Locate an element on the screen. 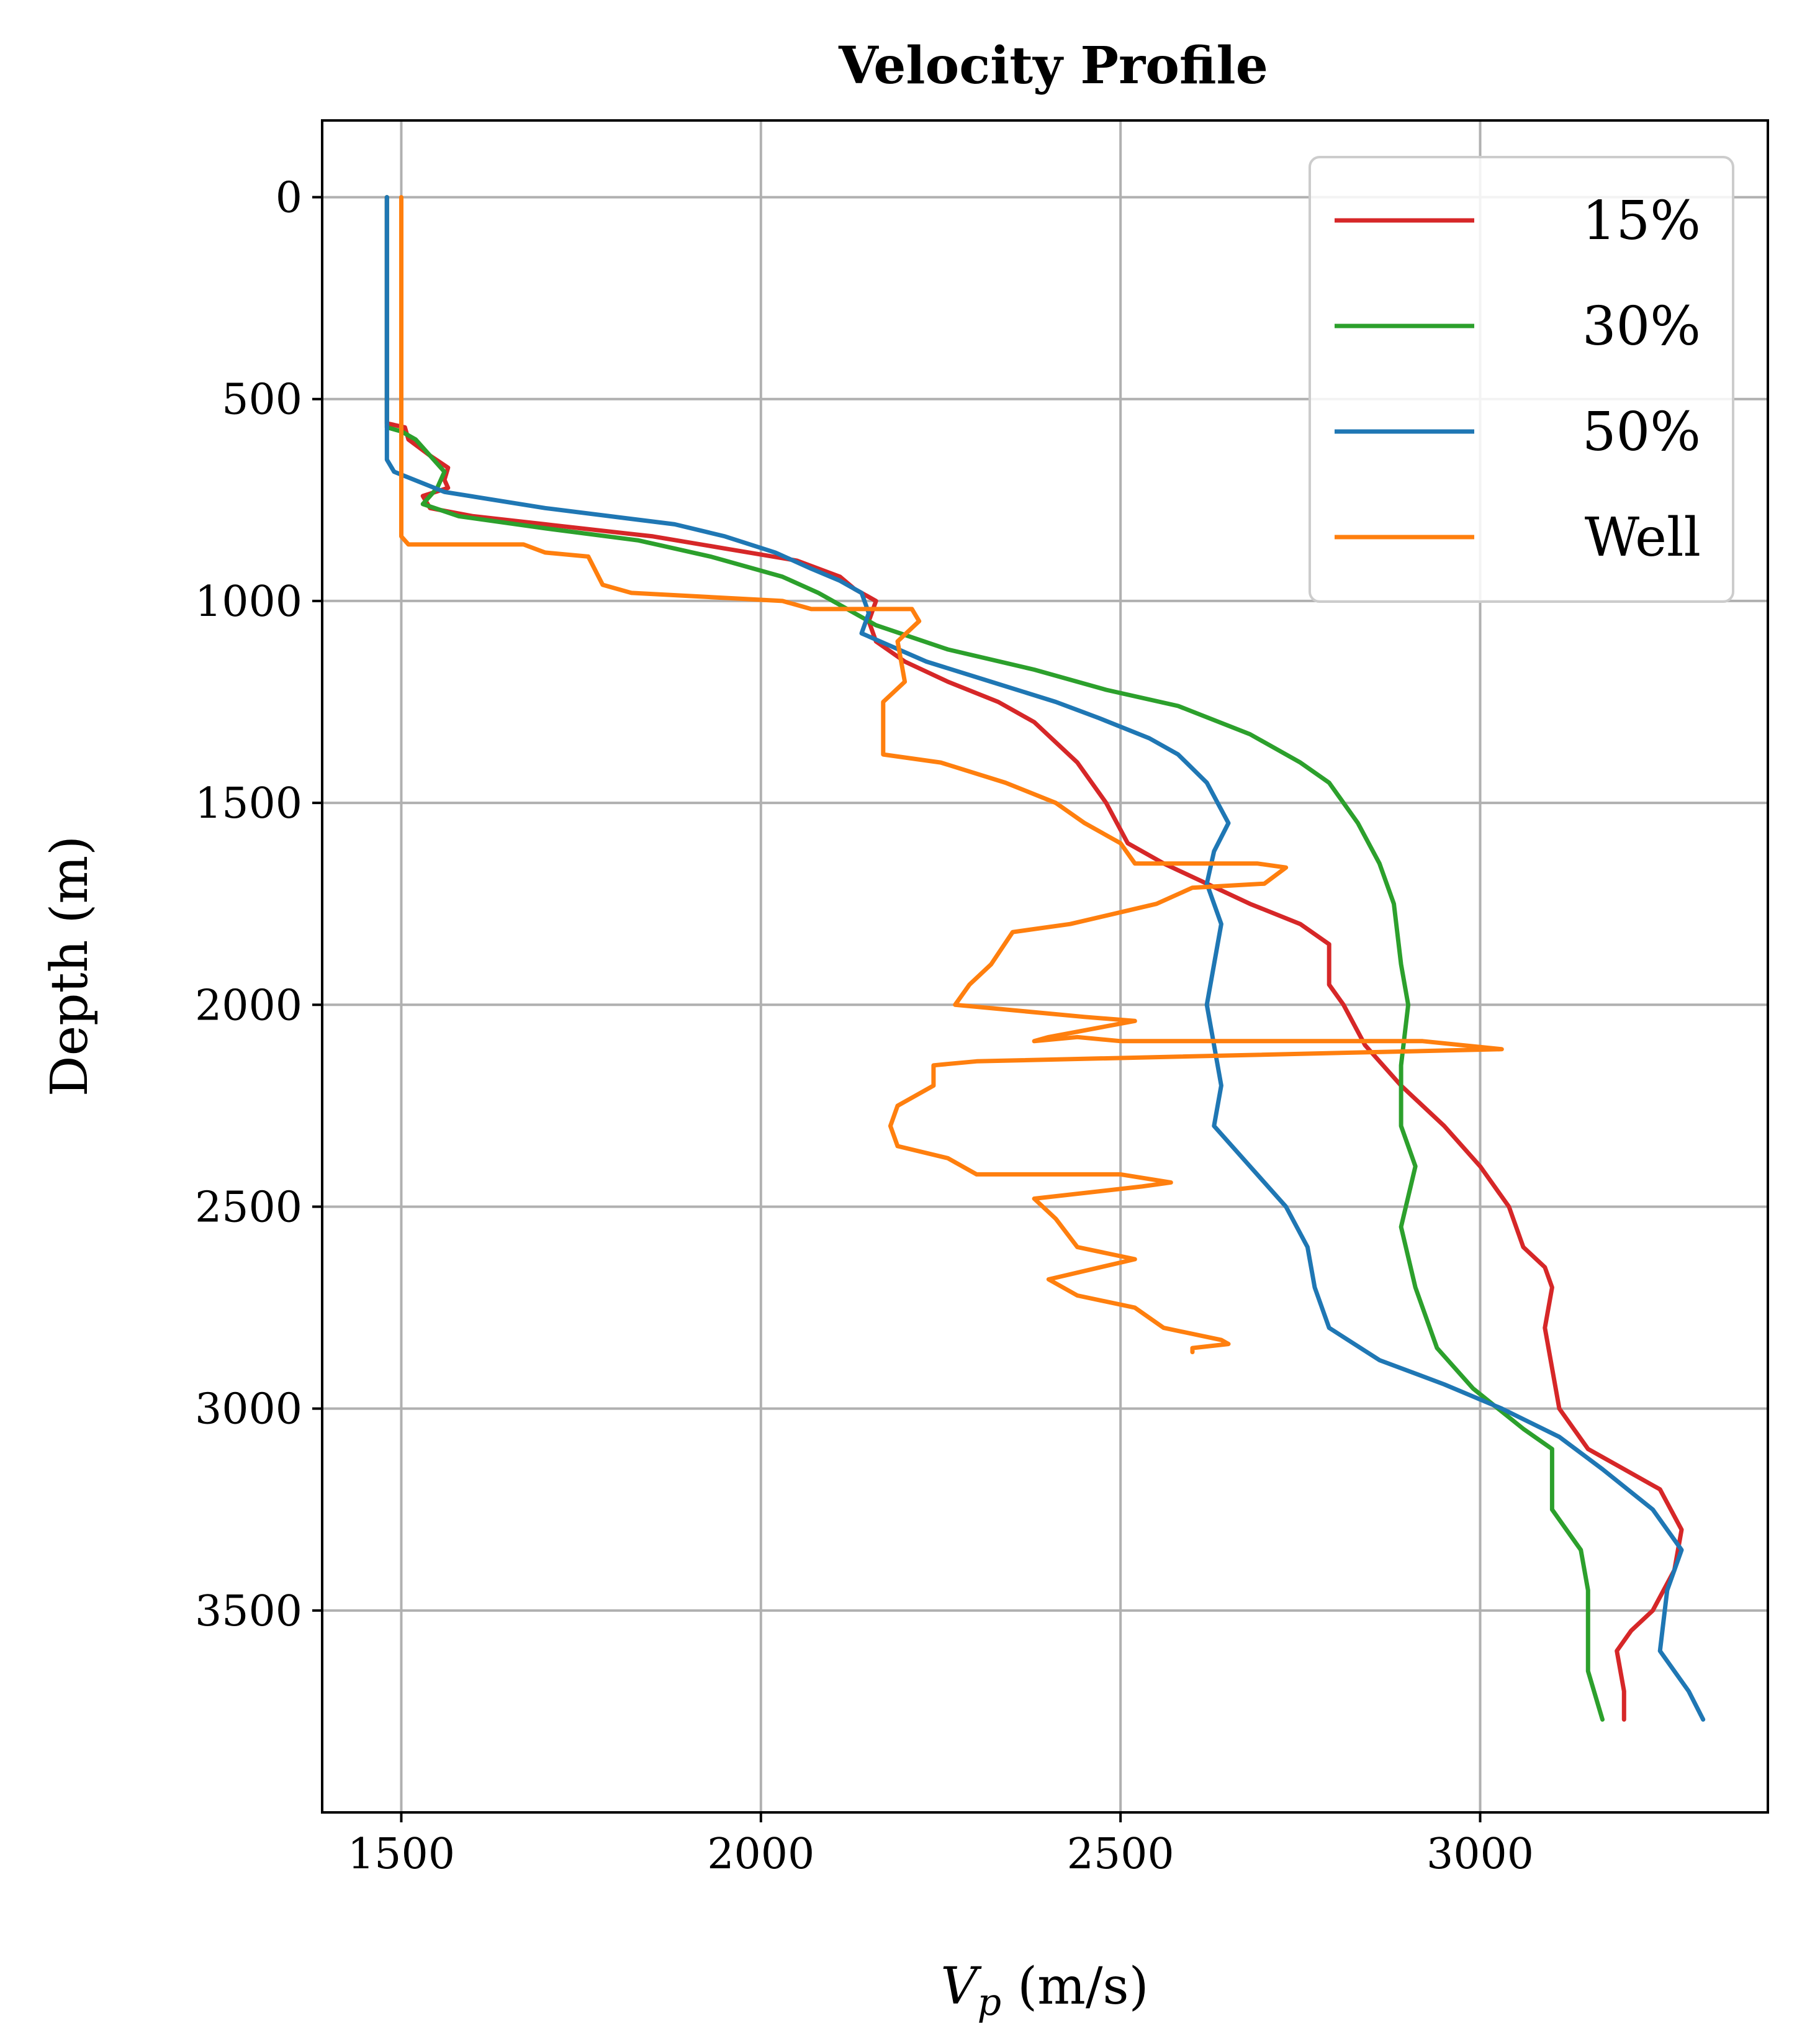 The image size is (1802, 2044). x-tick-label: 1500 is located at coordinates (401, 1854).